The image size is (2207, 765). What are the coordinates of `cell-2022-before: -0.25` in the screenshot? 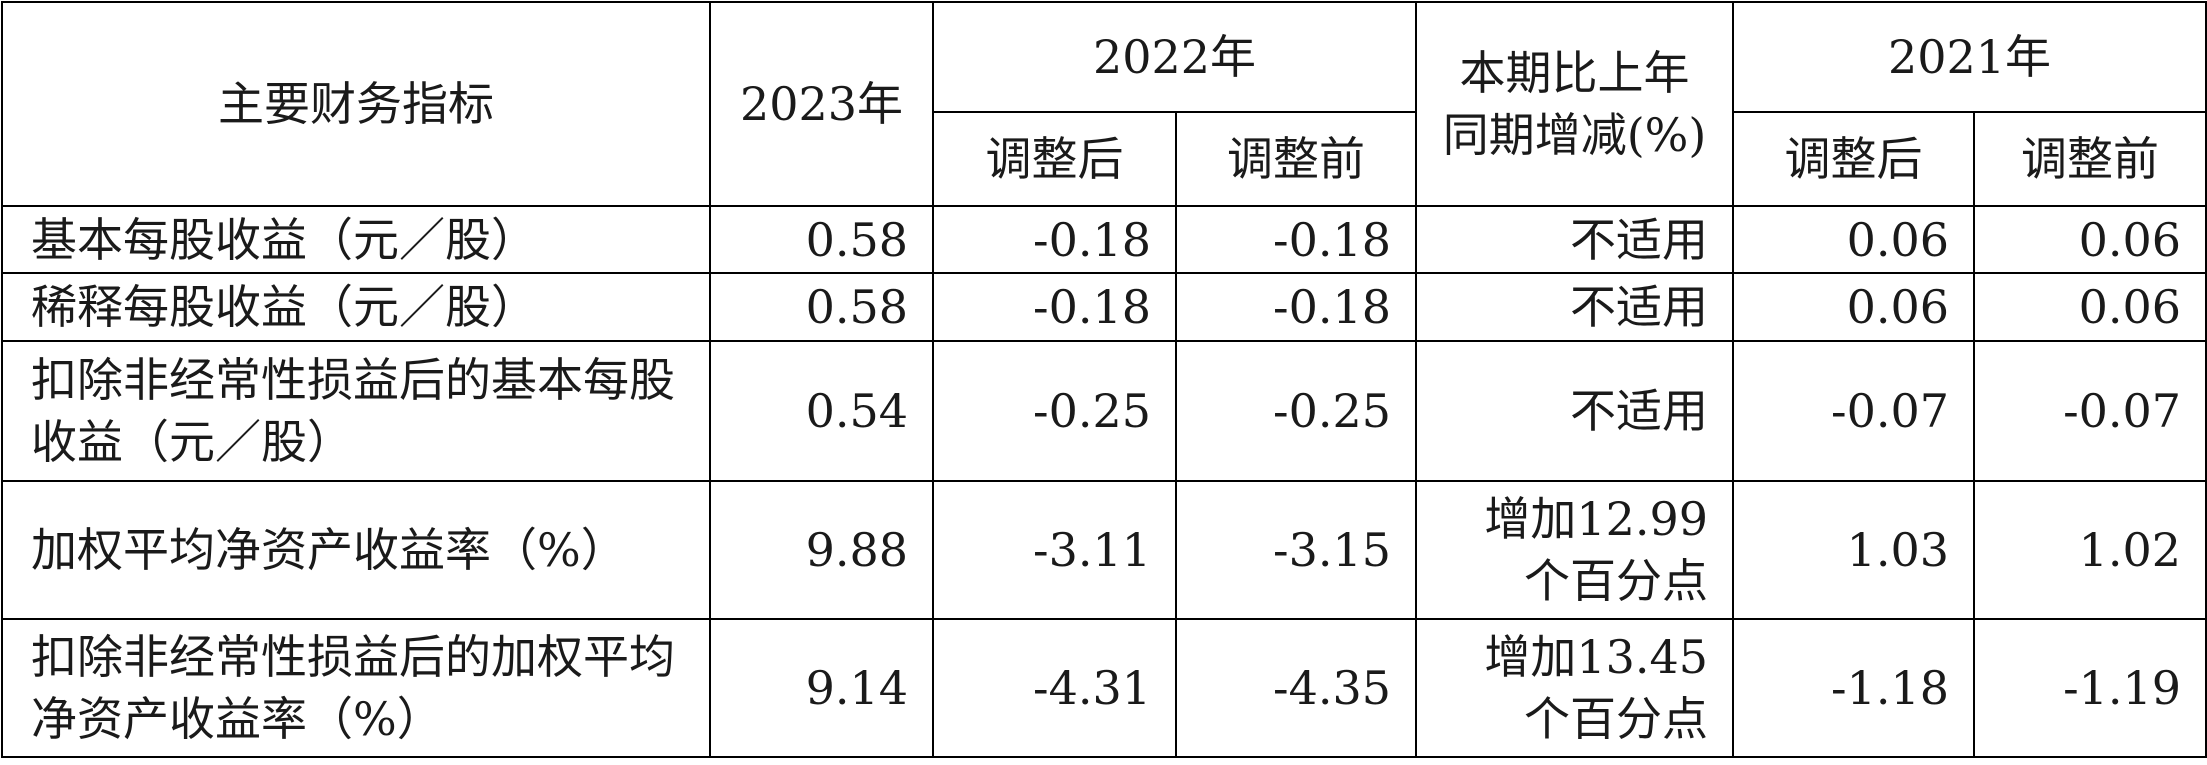 It's located at (1296, 411).